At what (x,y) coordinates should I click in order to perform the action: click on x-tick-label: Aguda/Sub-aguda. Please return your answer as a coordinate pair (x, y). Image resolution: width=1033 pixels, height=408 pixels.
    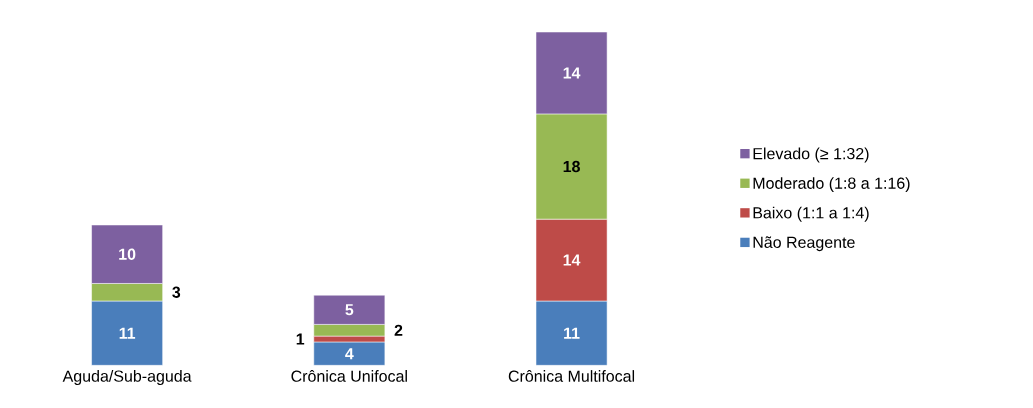
    Looking at the image, I should click on (127, 377).